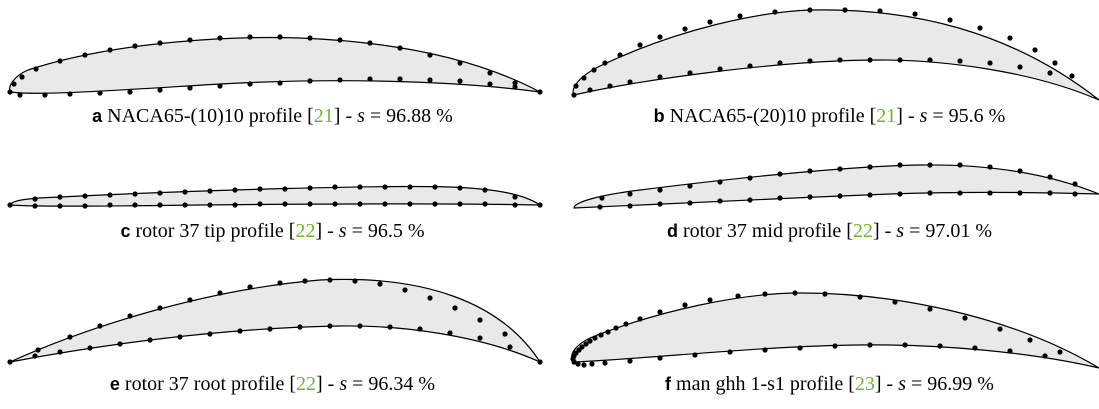  I want to click on caption-b-ref: 21, so click(886, 116).